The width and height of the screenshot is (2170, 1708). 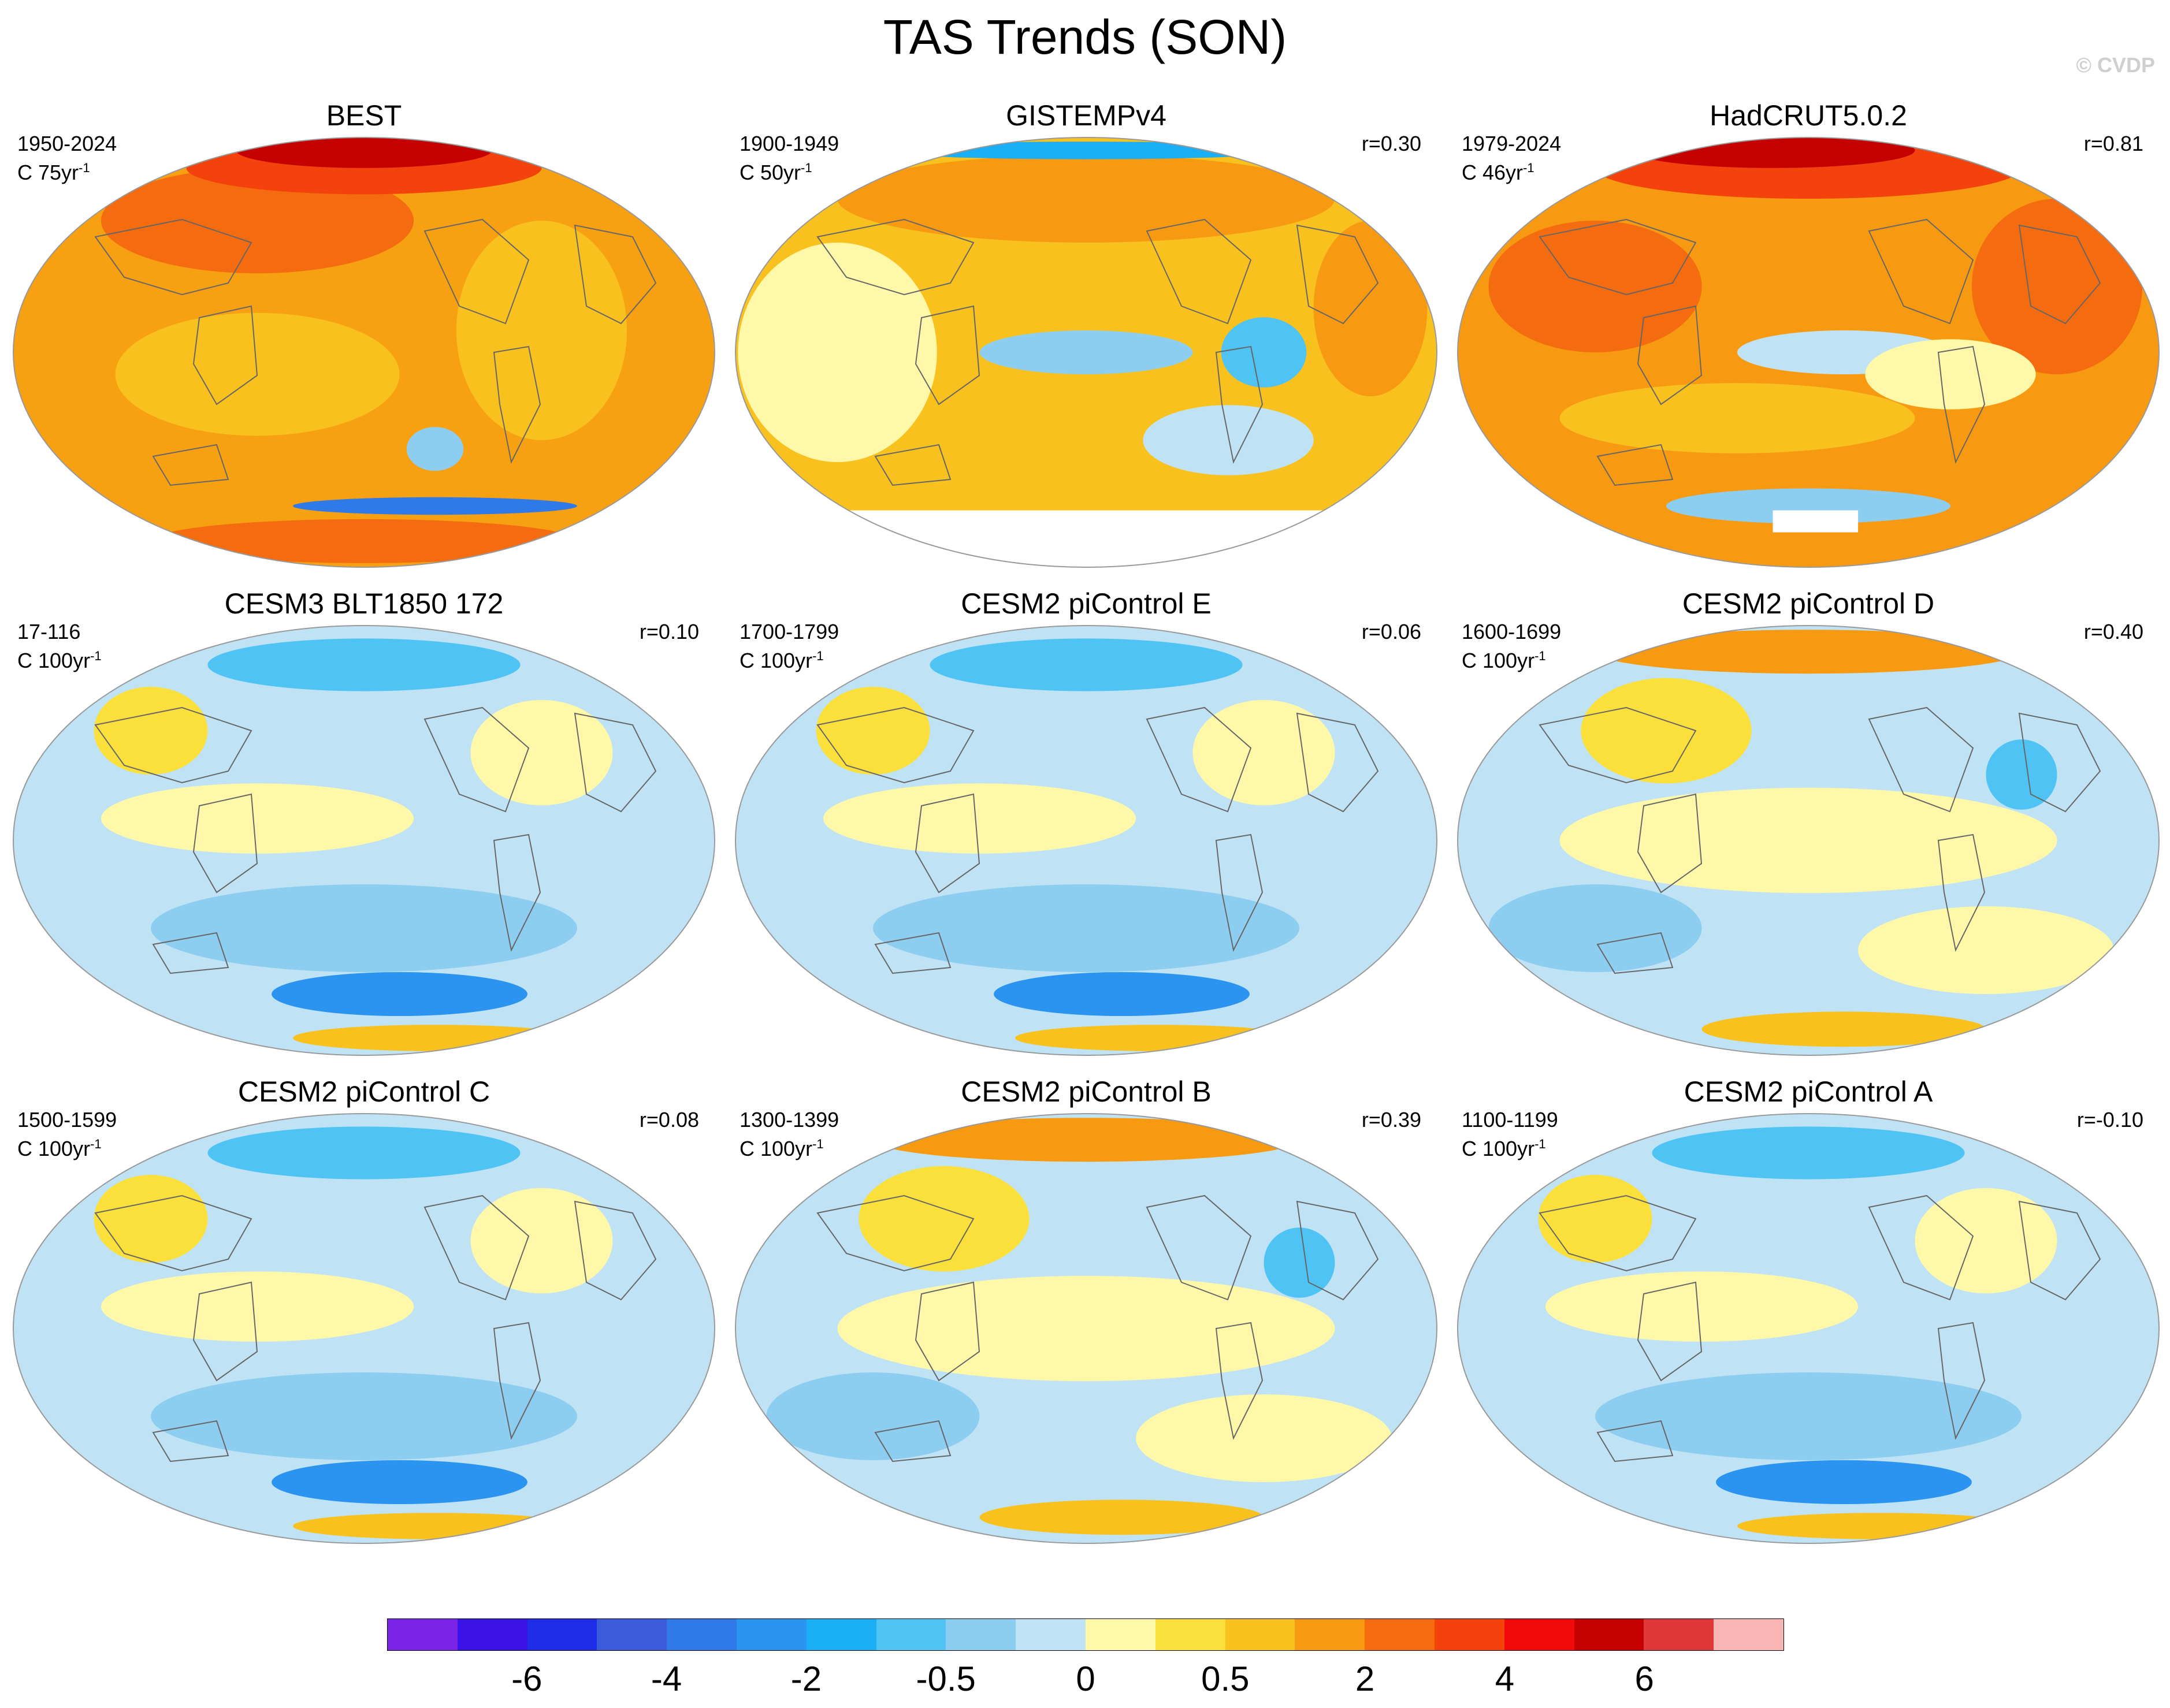 What do you see at coordinates (67, 143) in the screenshot?
I see `panel-period: 1950-2024` at bounding box center [67, 143].